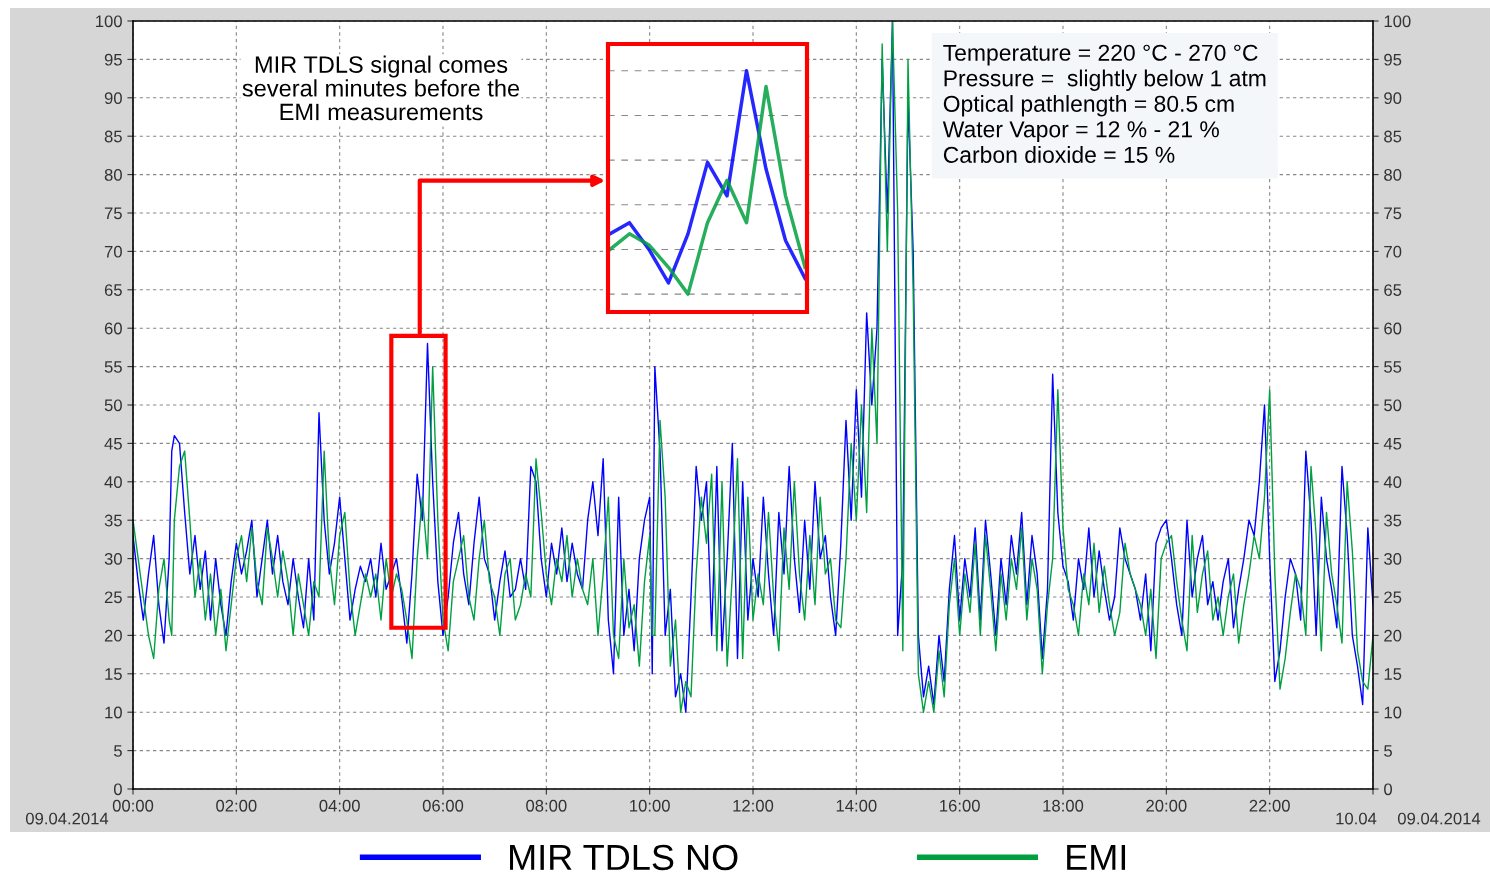 The width and height of the screenshot is (1491, 892). What do you see at coordinates (650, 805) in the screenshot?
I see `x-tick-label: 10:00` at bounding box center [650, 805].